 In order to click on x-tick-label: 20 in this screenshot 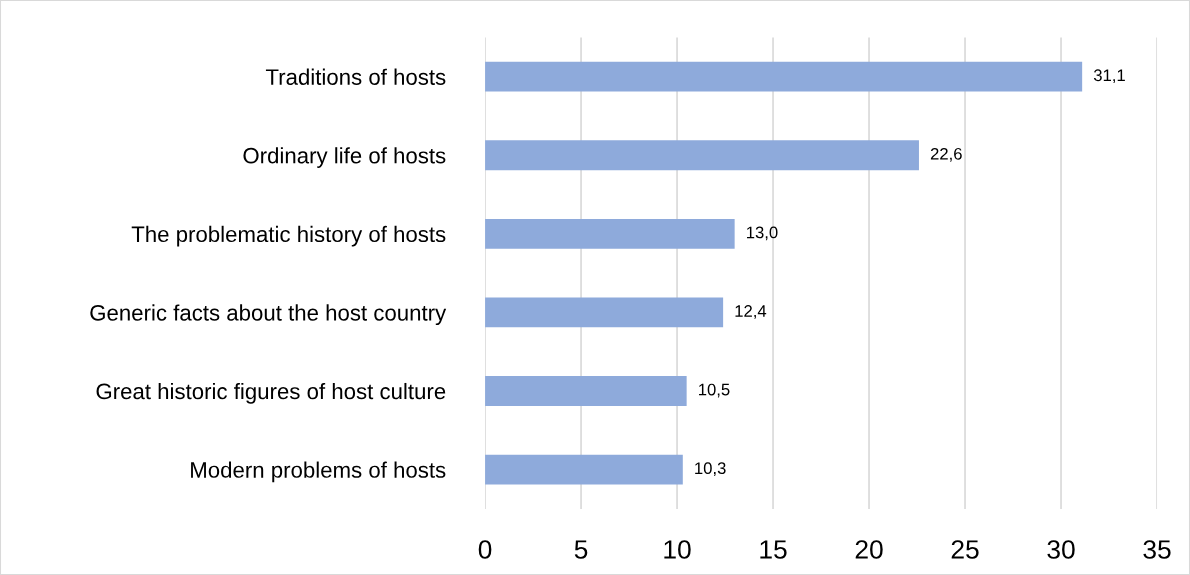, I will do `click(869, 549)`.